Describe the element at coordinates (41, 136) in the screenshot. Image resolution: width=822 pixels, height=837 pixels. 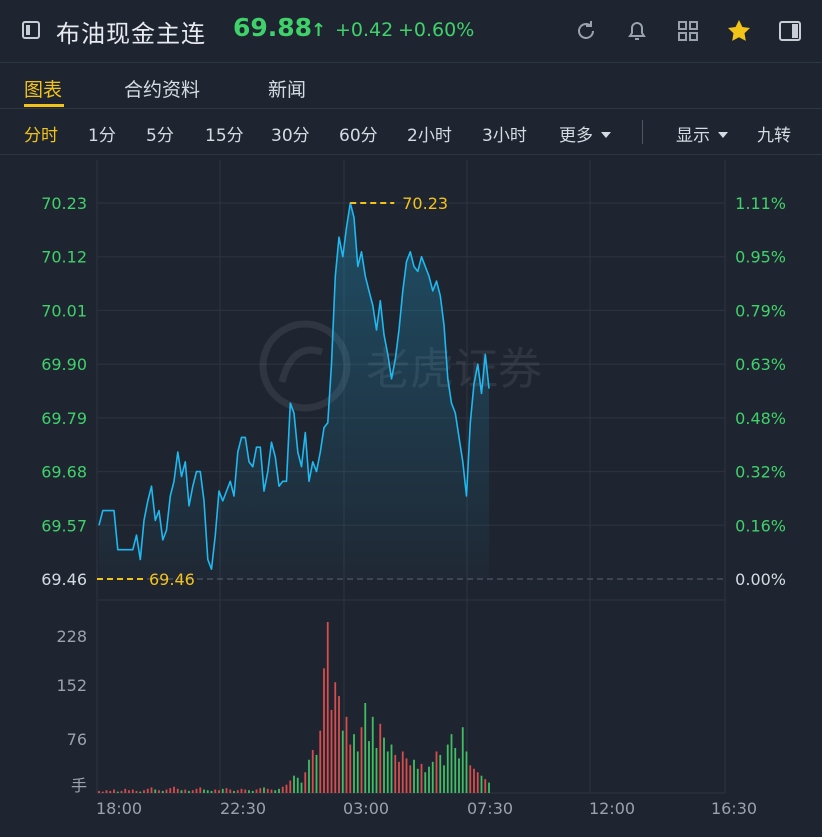
I see `period-timeshare: 分时` at that location.